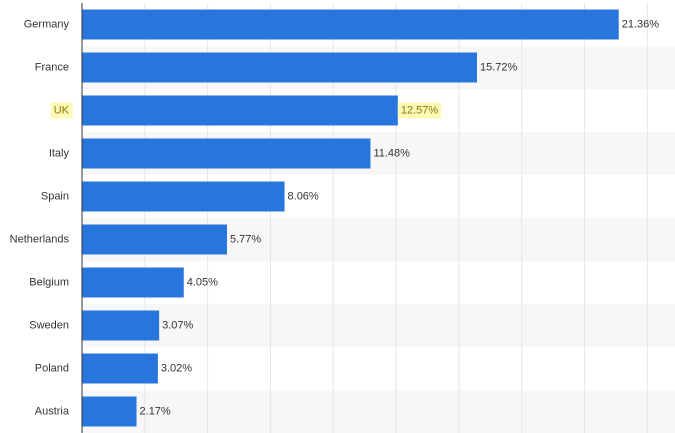  Describe the element at coordinates (49, 282) in the screenshot. I see `category-label: Belgium` at that location.